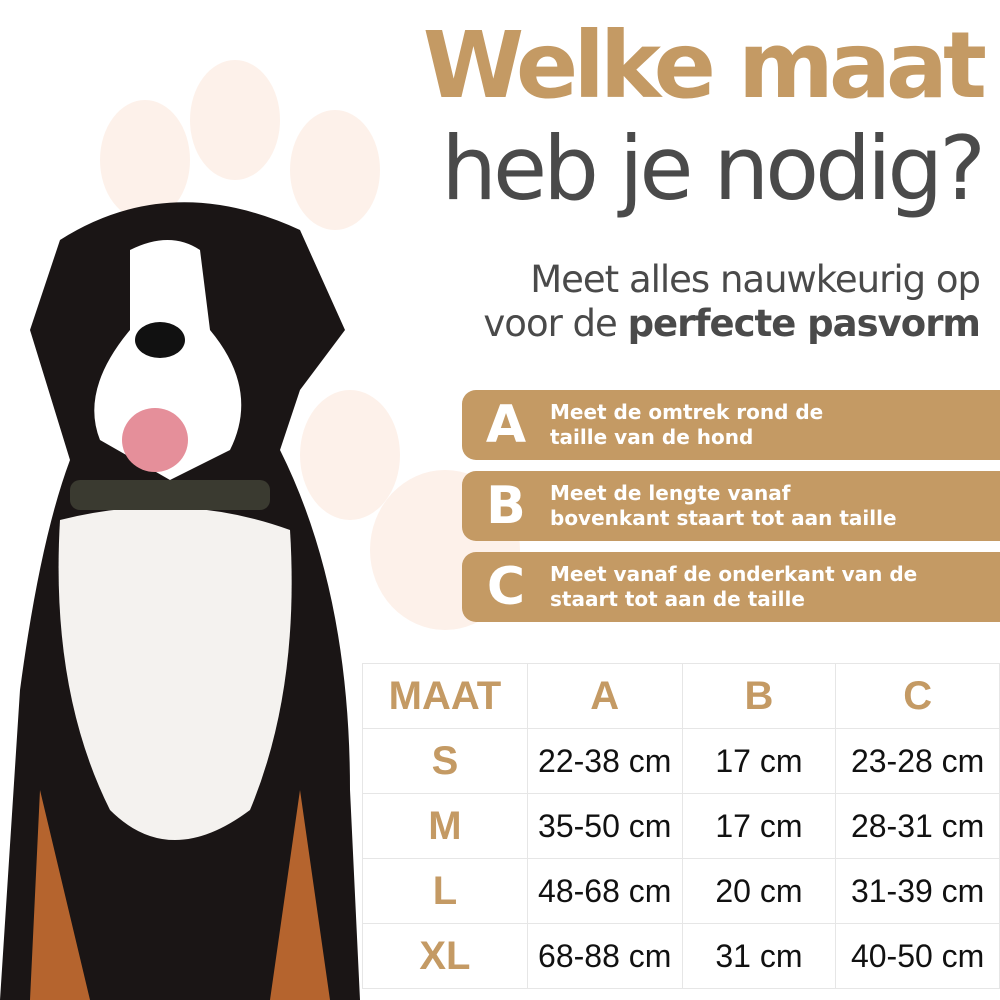 Image resolution: width=1000 pixels, height=1000 pixels. I want to click on step-letter: C, so click(506, 587).